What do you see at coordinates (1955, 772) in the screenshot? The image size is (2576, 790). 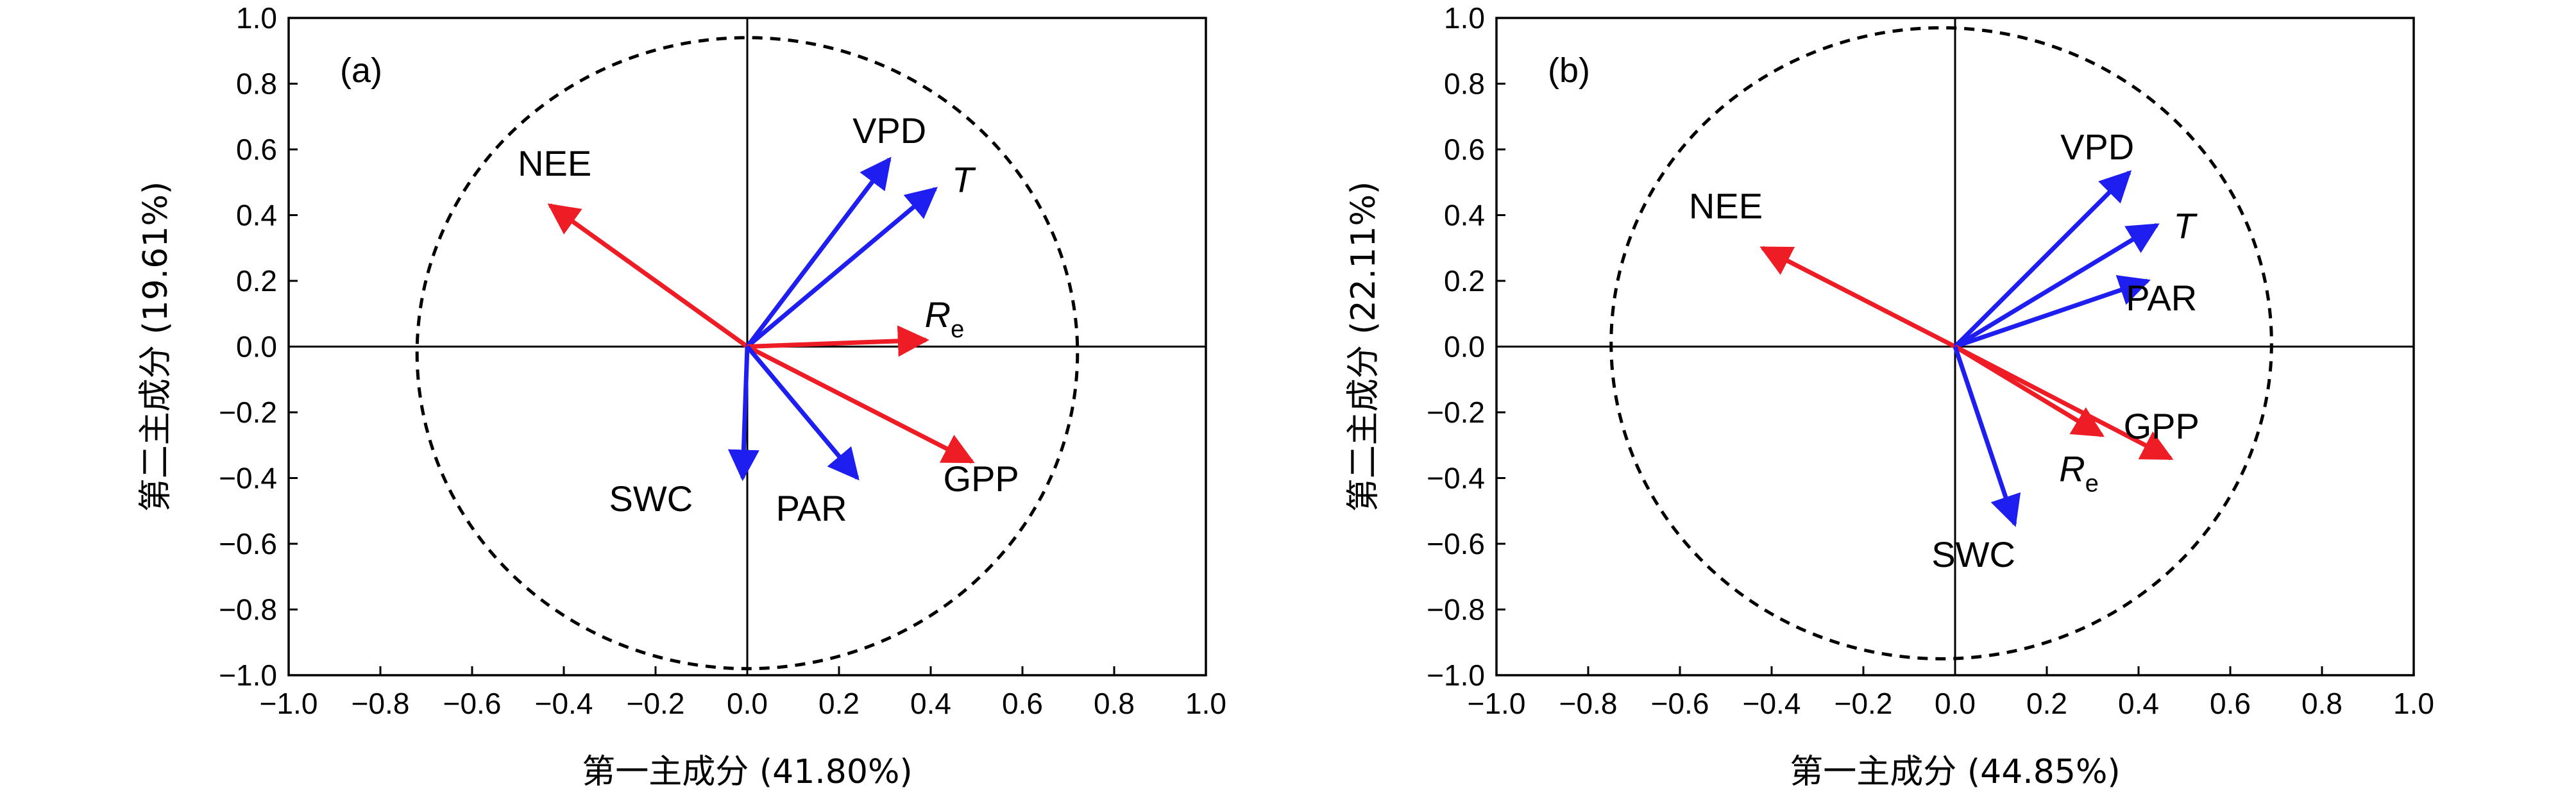 I see `x-axis-label: 第一主成分 (44.85%)` at bounding box center [1955, 772].